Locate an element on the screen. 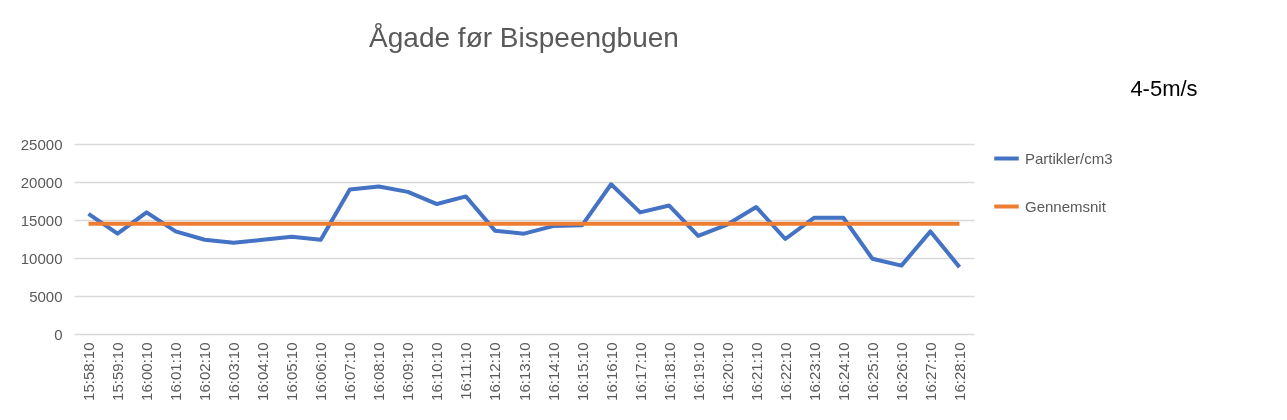  x-tick-label: 15:59:10 is located at coordinates (118, 371).